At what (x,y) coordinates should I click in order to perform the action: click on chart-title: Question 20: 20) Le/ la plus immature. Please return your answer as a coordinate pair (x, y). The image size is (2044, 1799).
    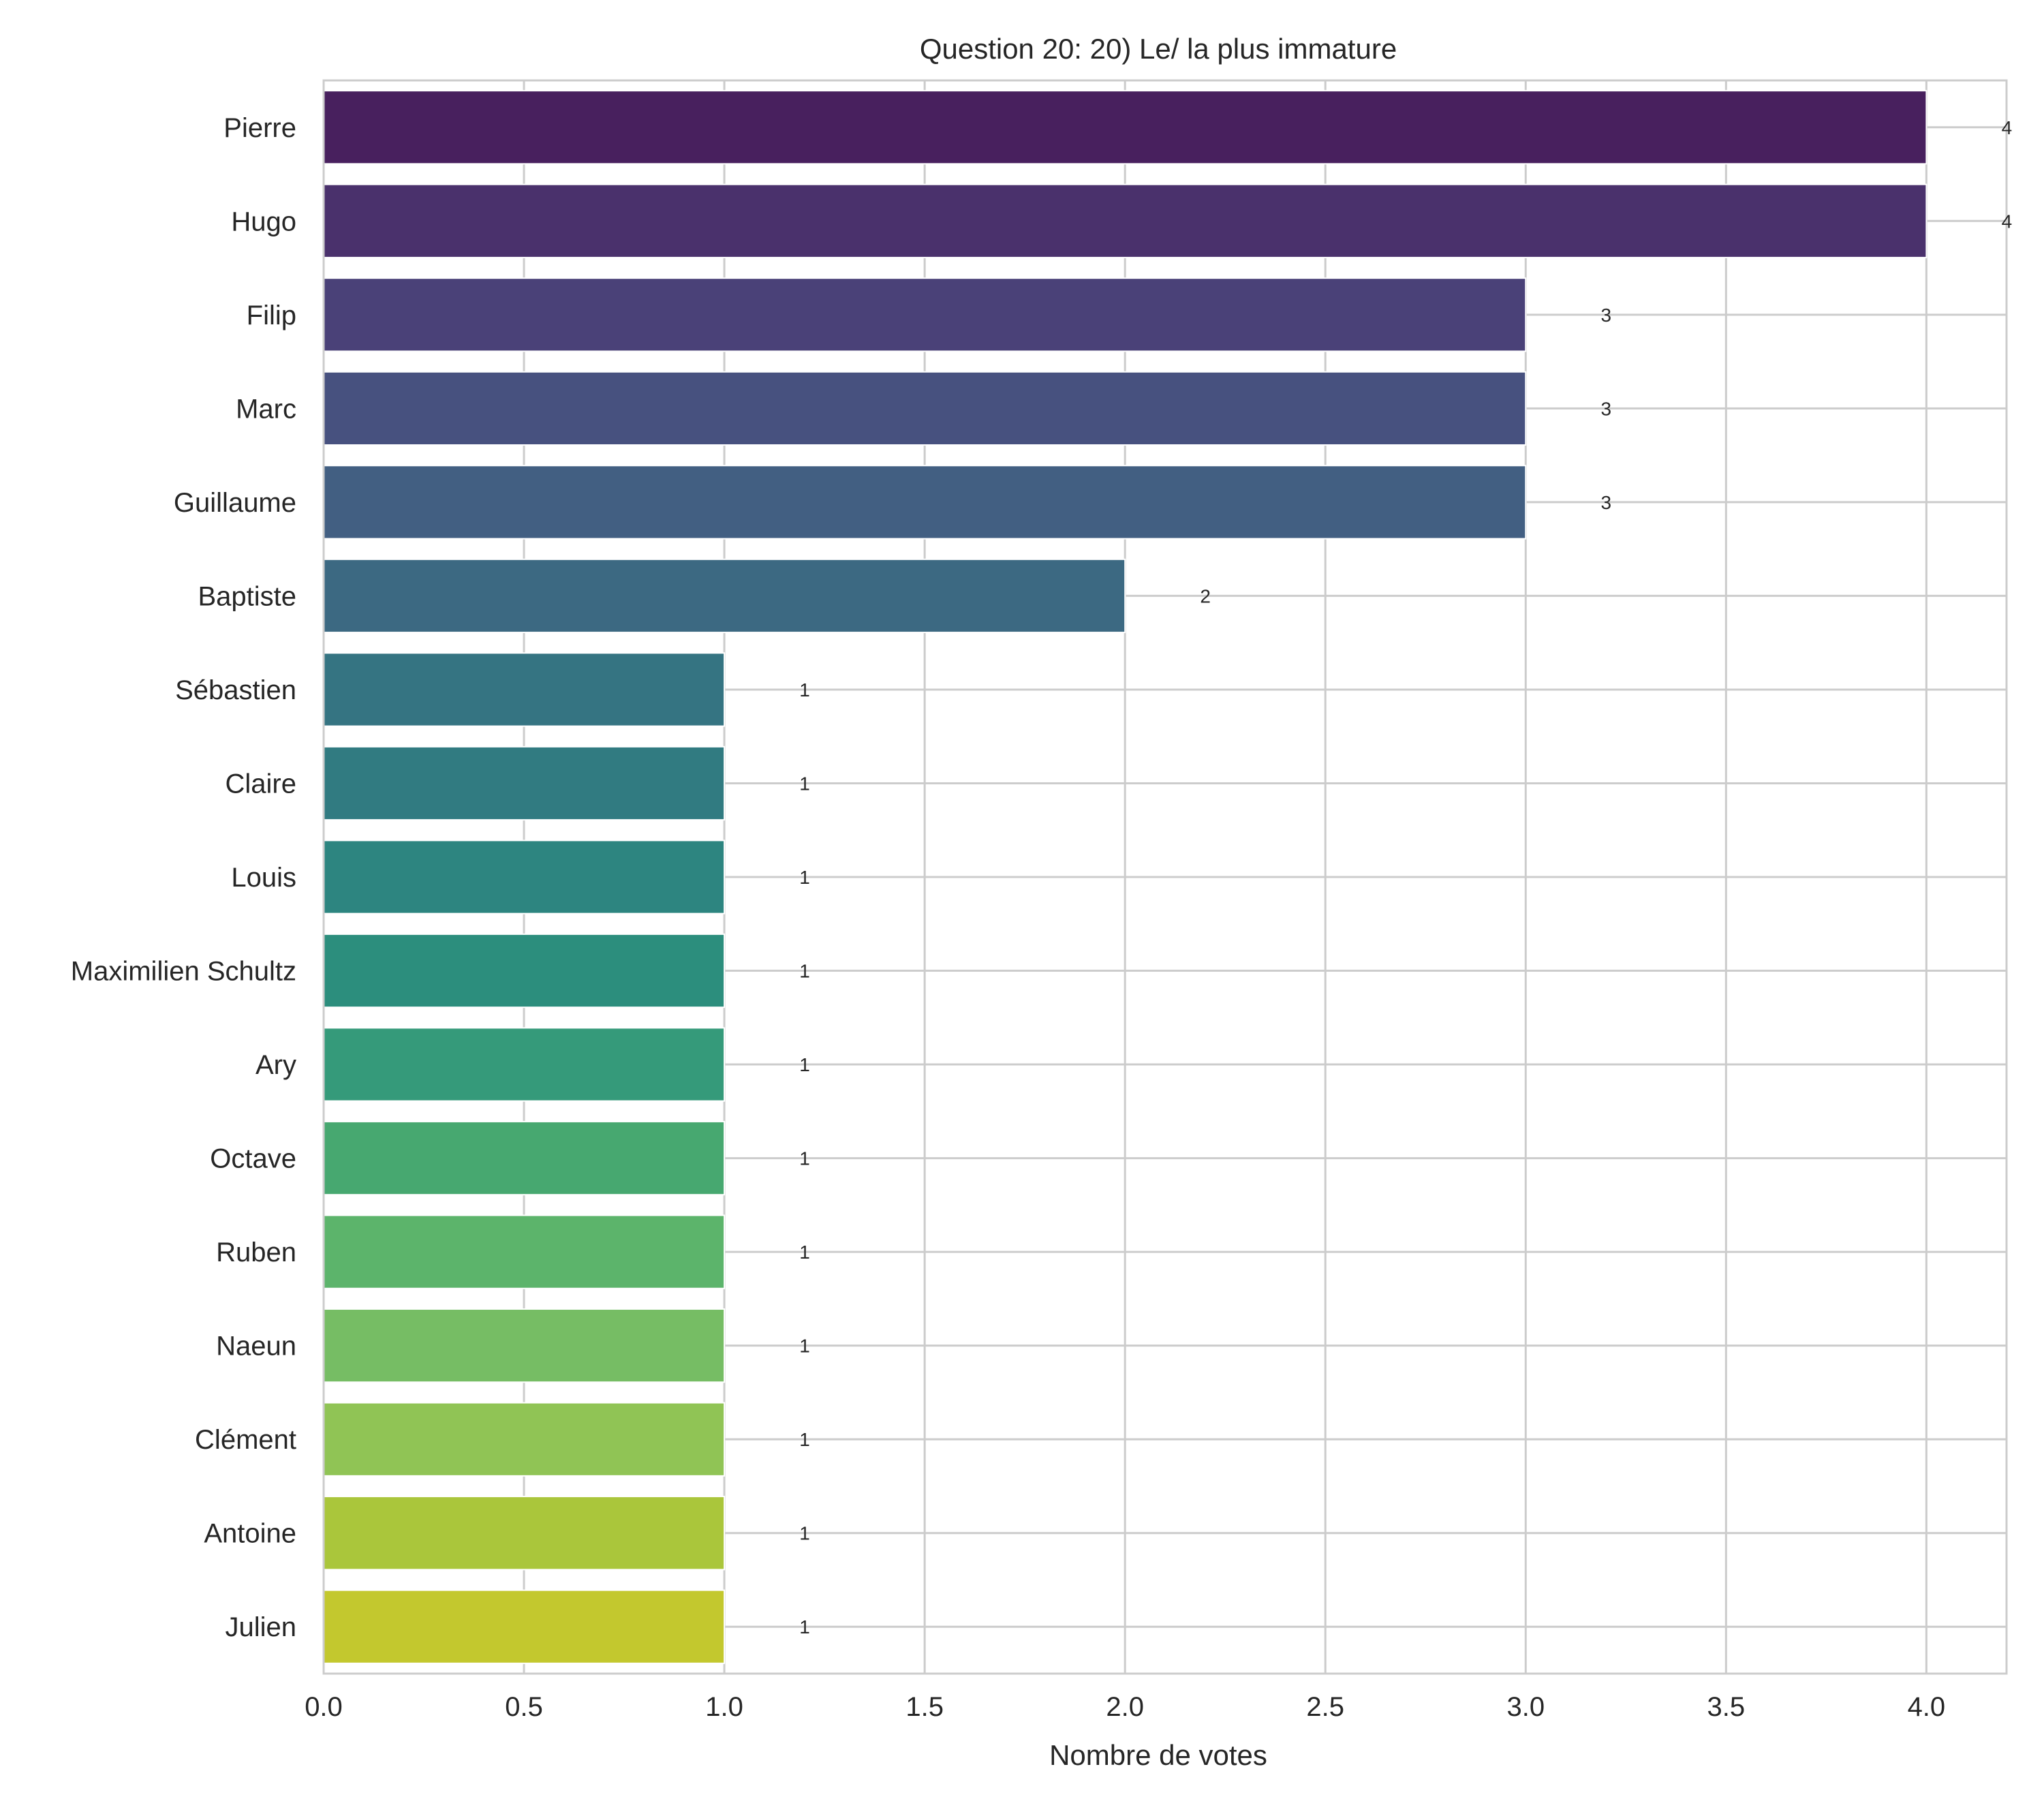
    Looking at the image, I should click on (1158, 49).